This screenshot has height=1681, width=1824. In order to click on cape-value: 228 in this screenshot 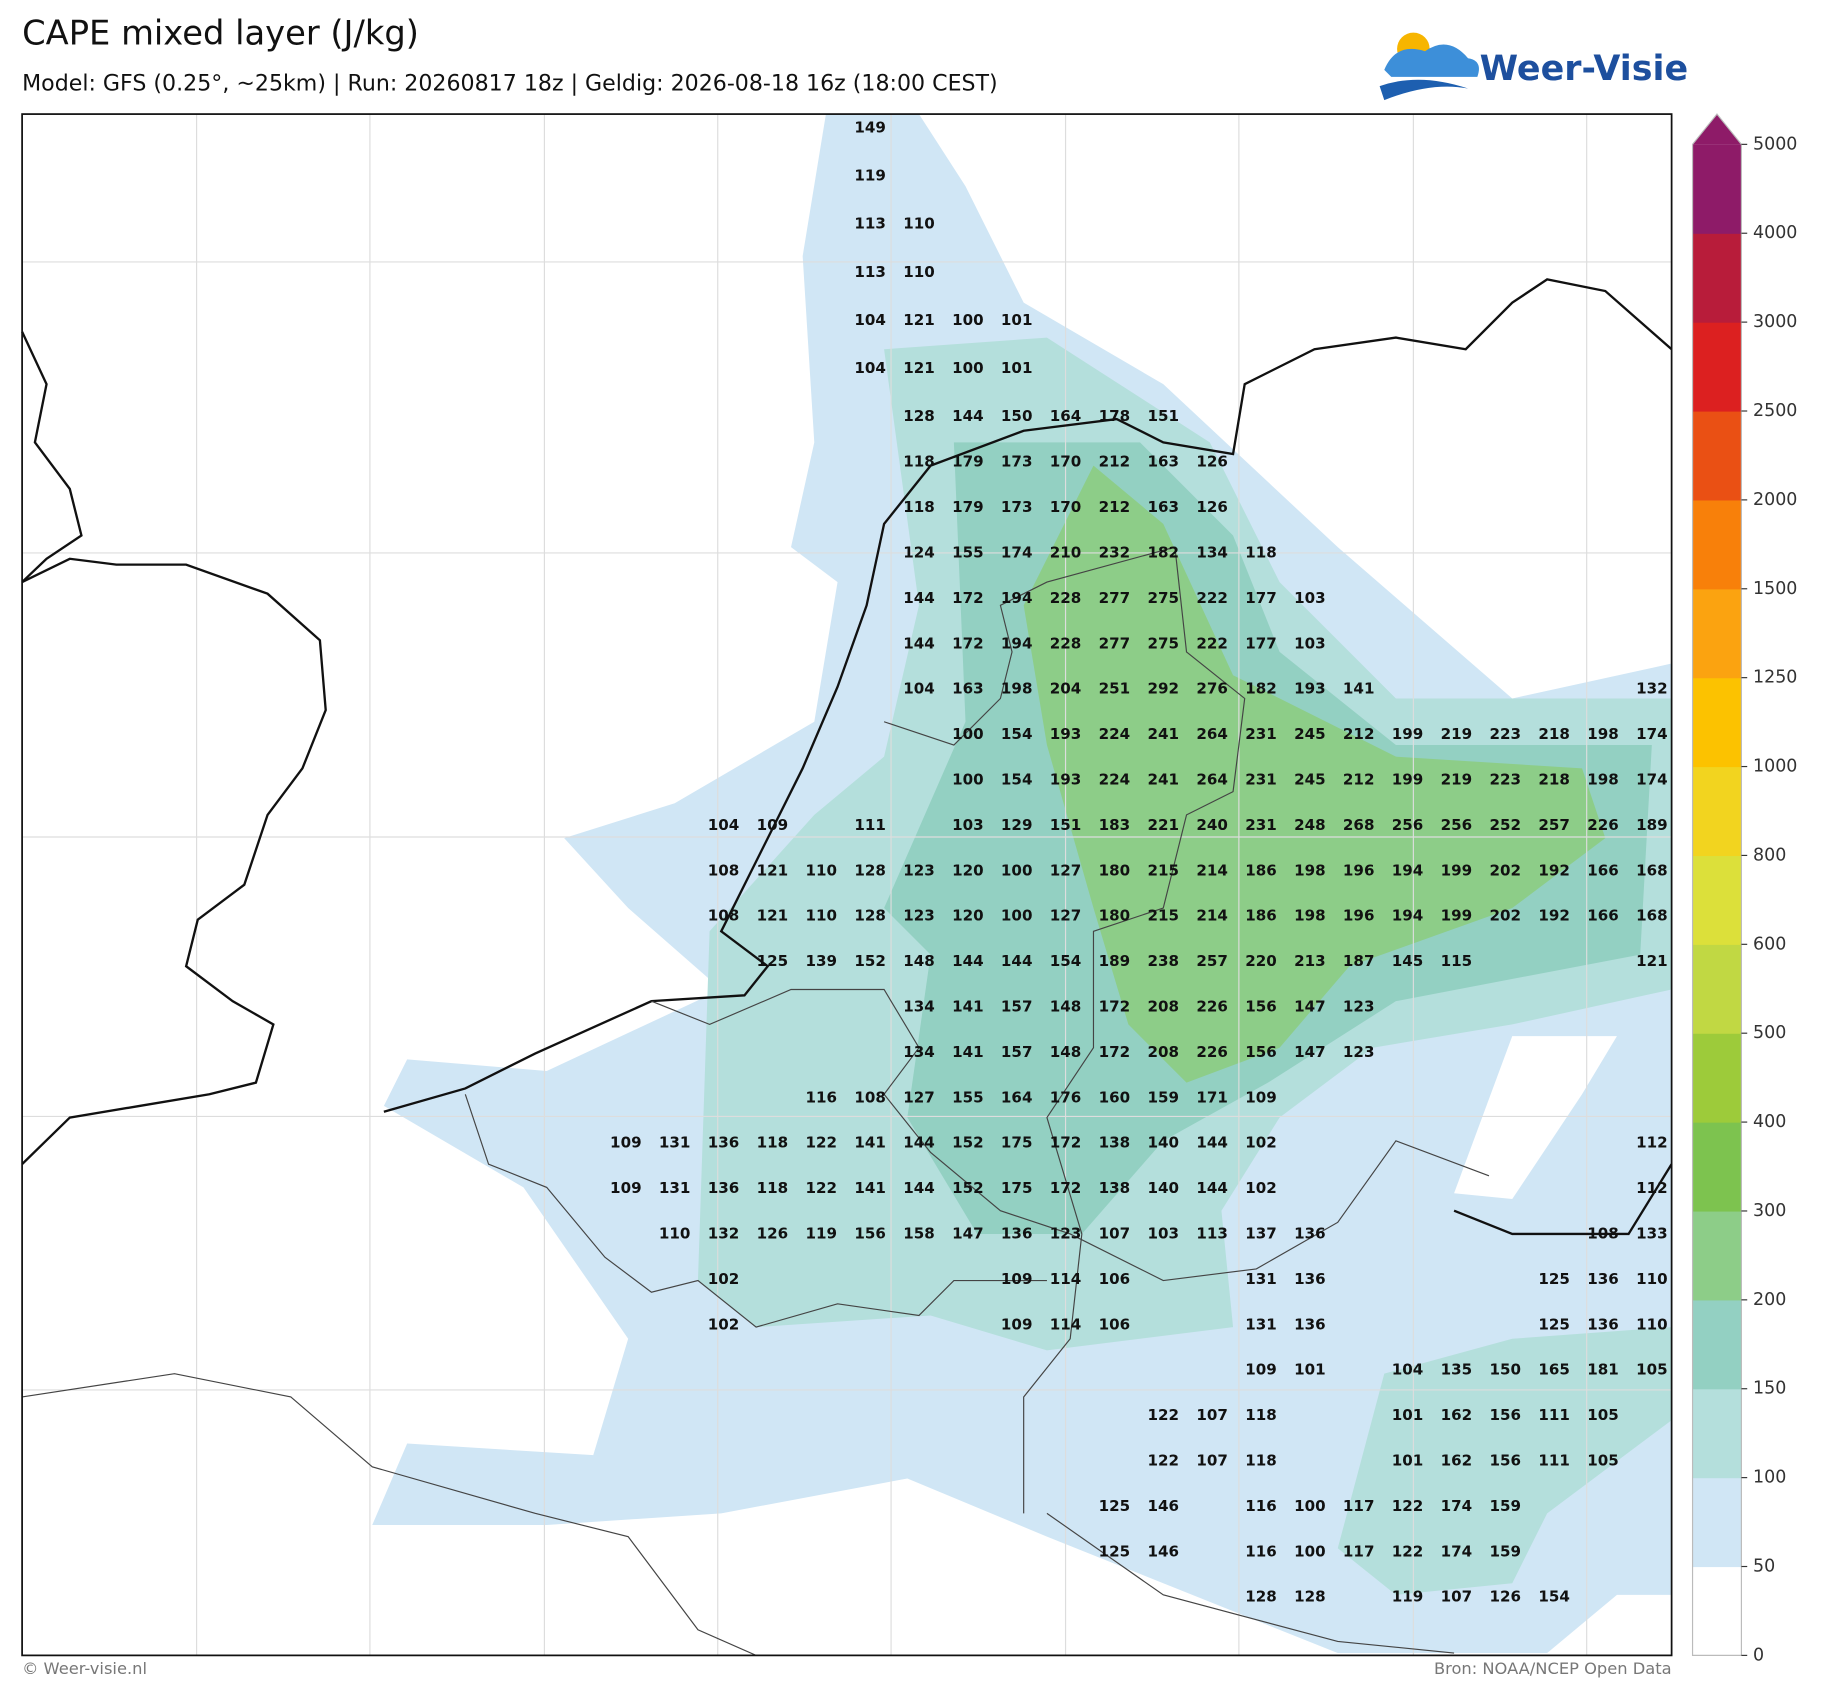, I will do `click(1066, 598)`.